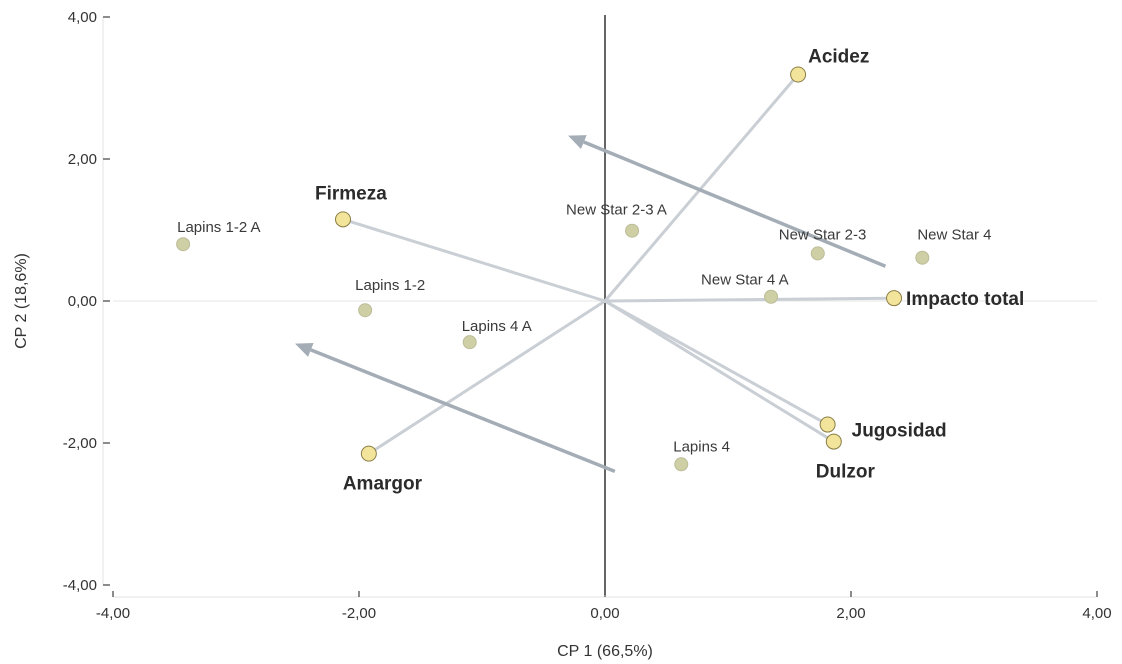 The height and width of the screenshot is (664, 1122). I want to click on observation-label: New Star 4 A, so click(745, 280).